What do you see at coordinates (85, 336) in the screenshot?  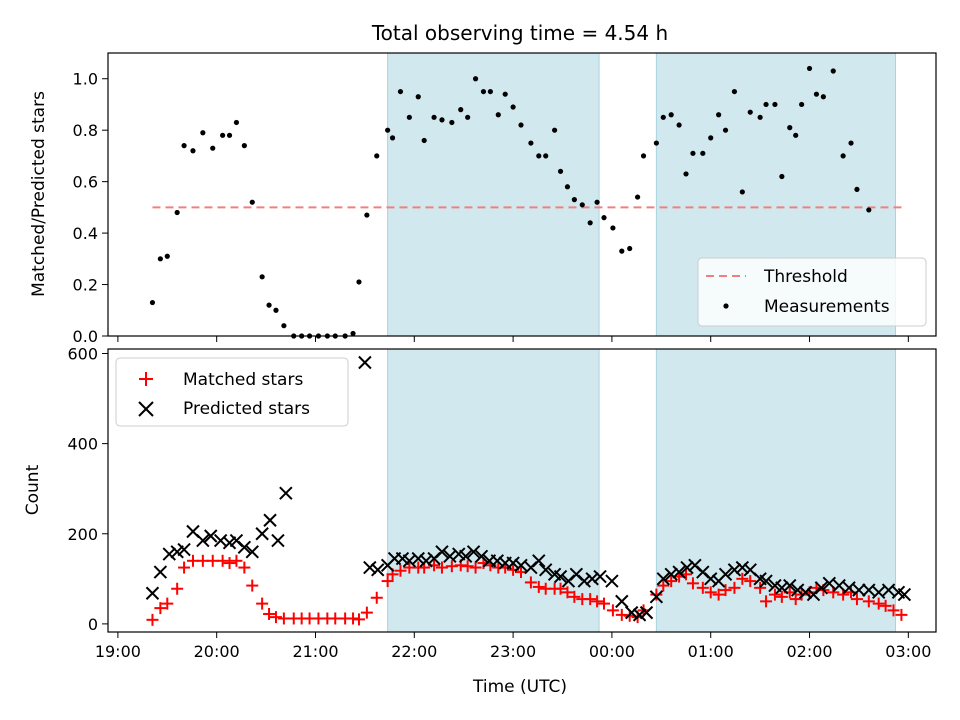 I see `y-tick-label: 0.0` at bounding box center [85, 336].